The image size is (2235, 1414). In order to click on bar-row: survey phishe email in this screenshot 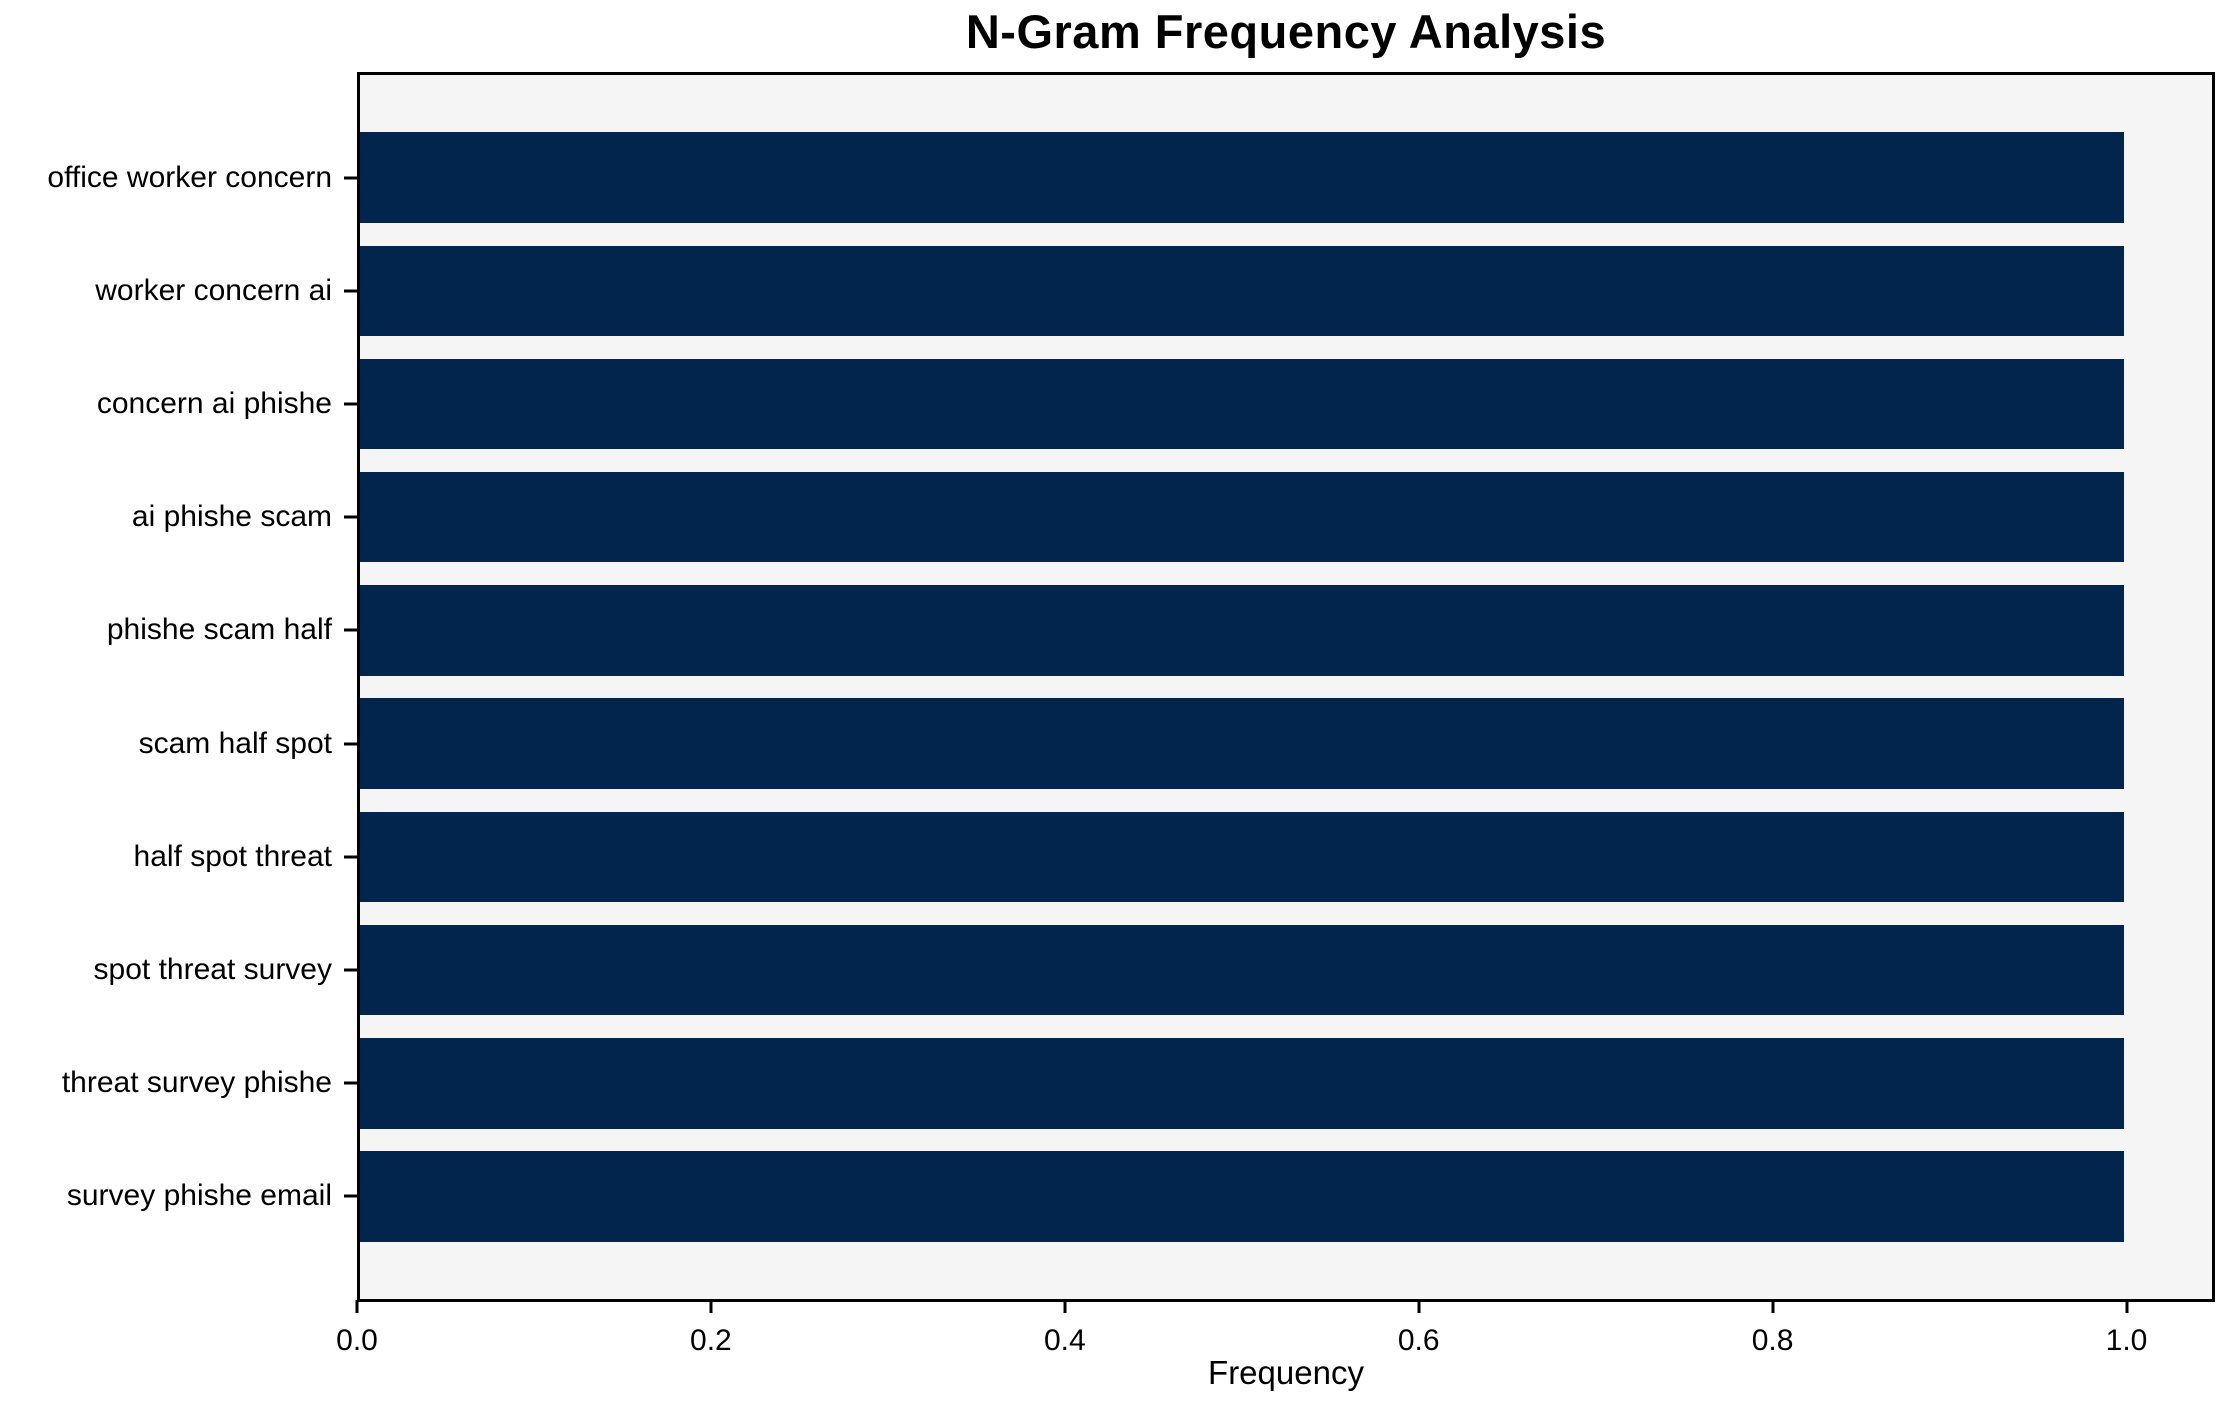, I will do `click(1139, 1196)`.